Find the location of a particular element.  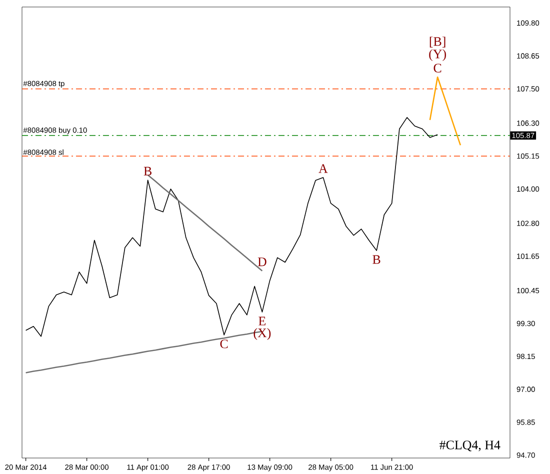

annotation: (X) is located at coordinates (262, 334).